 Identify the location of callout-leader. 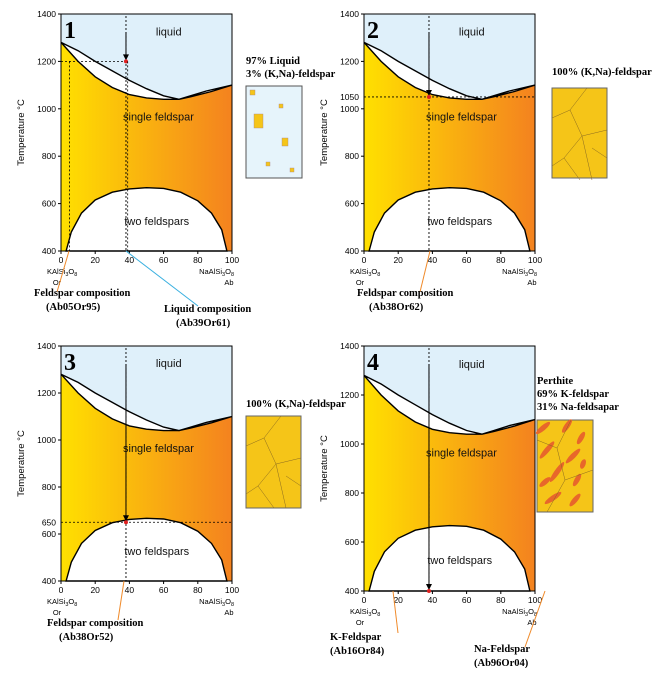
(162, 278).